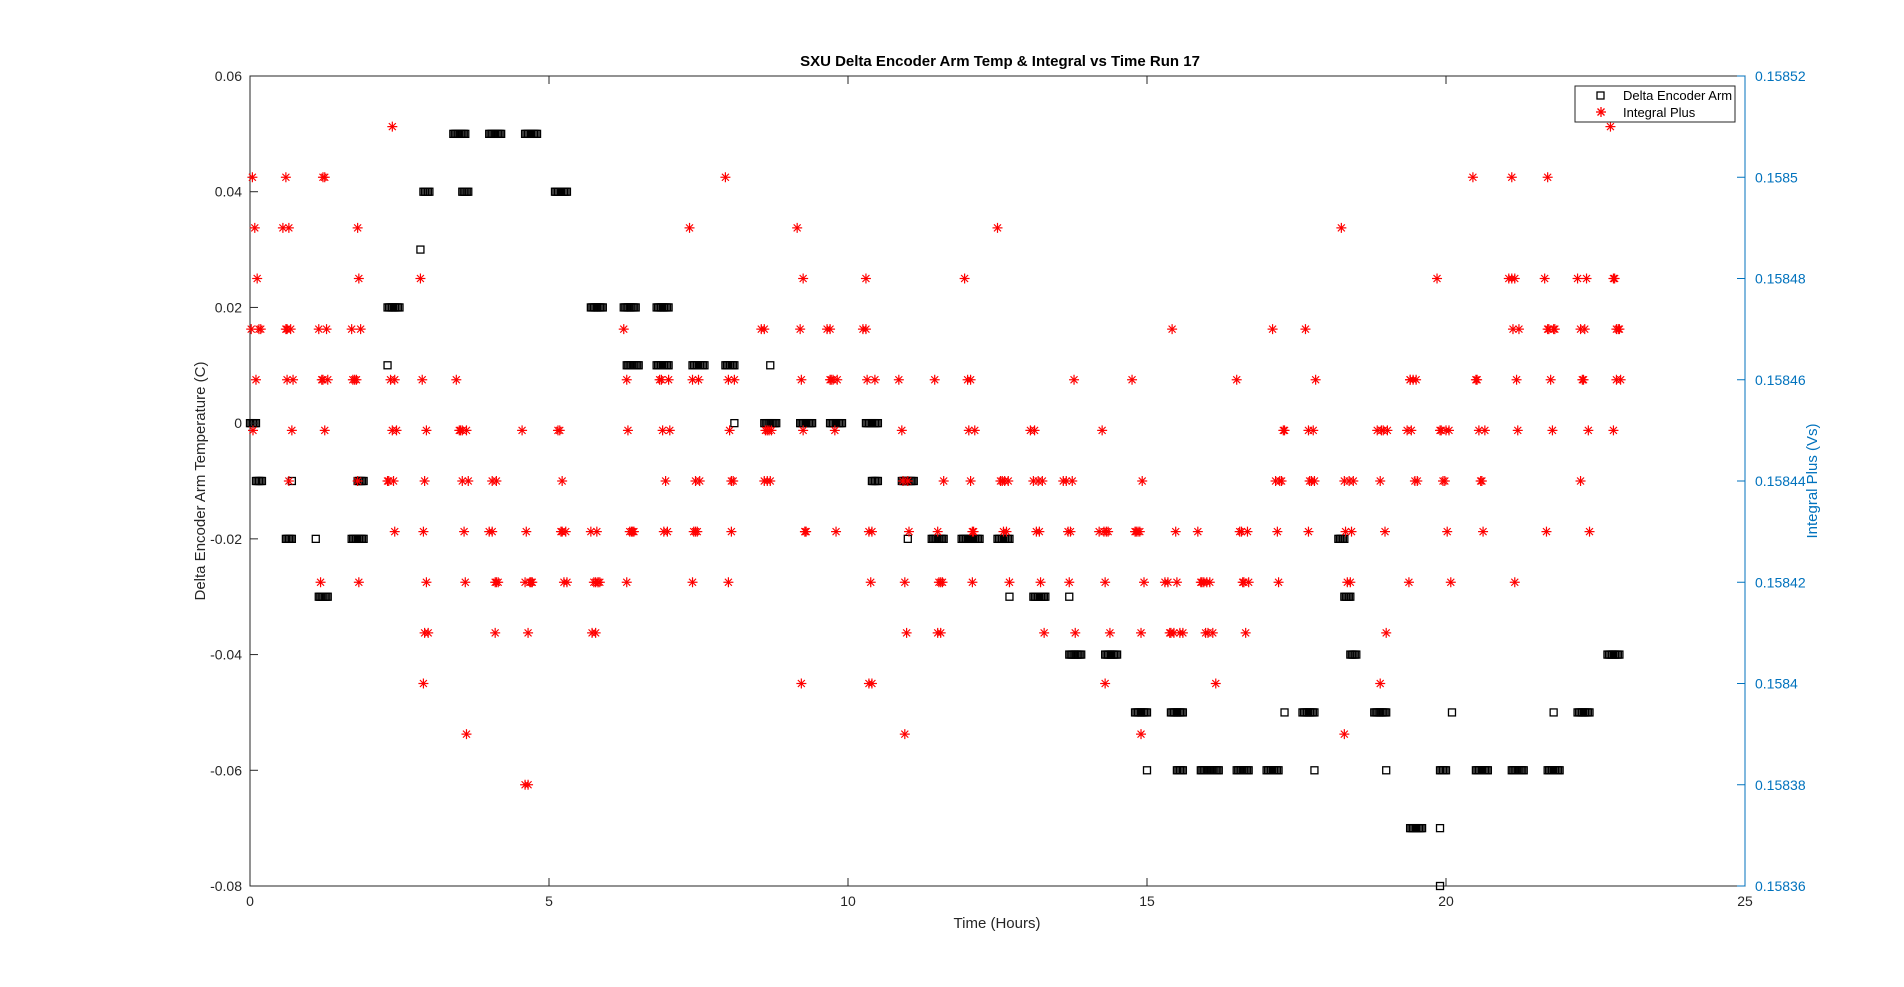  What do you see at coordinates (1780, 380) in the screenshot?
I see `y2-tick-label: 0.15846` at bounding box center [1780, 380].